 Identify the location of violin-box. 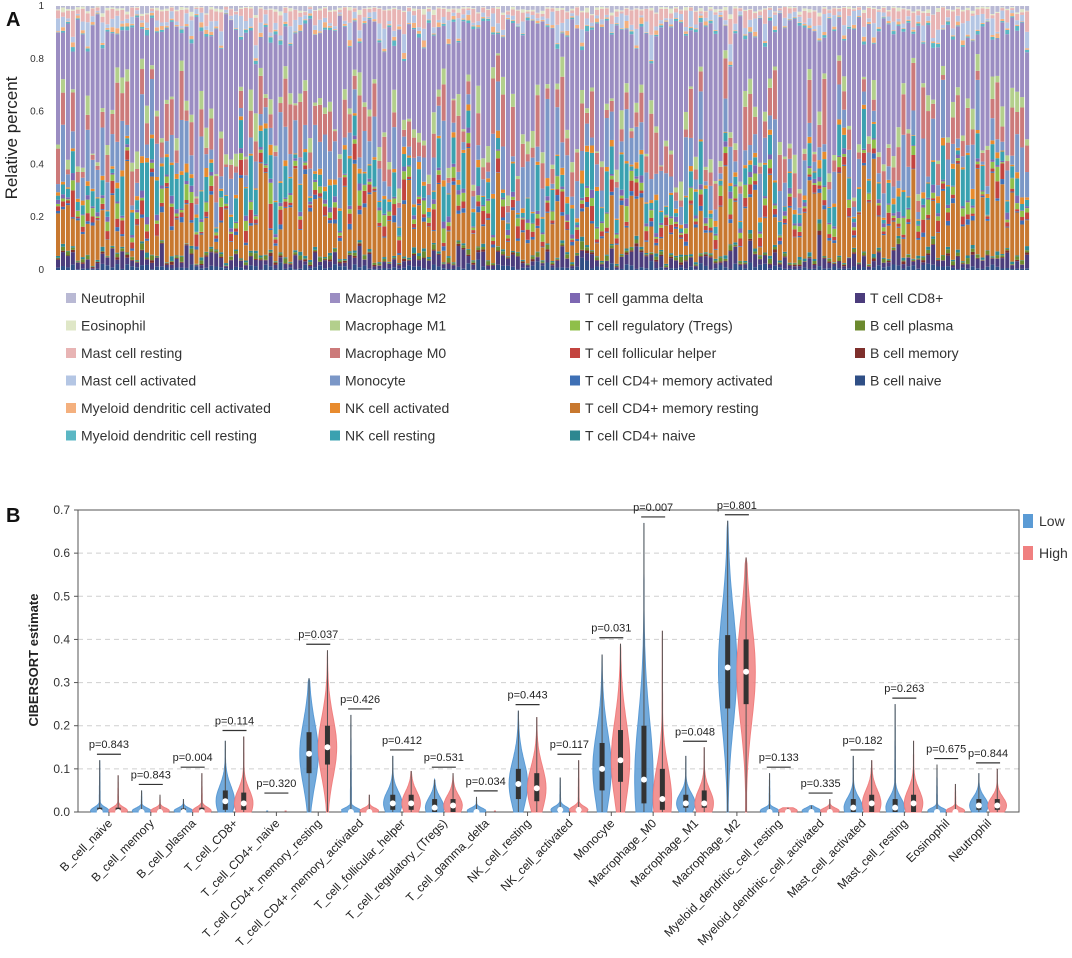
(662, 789).